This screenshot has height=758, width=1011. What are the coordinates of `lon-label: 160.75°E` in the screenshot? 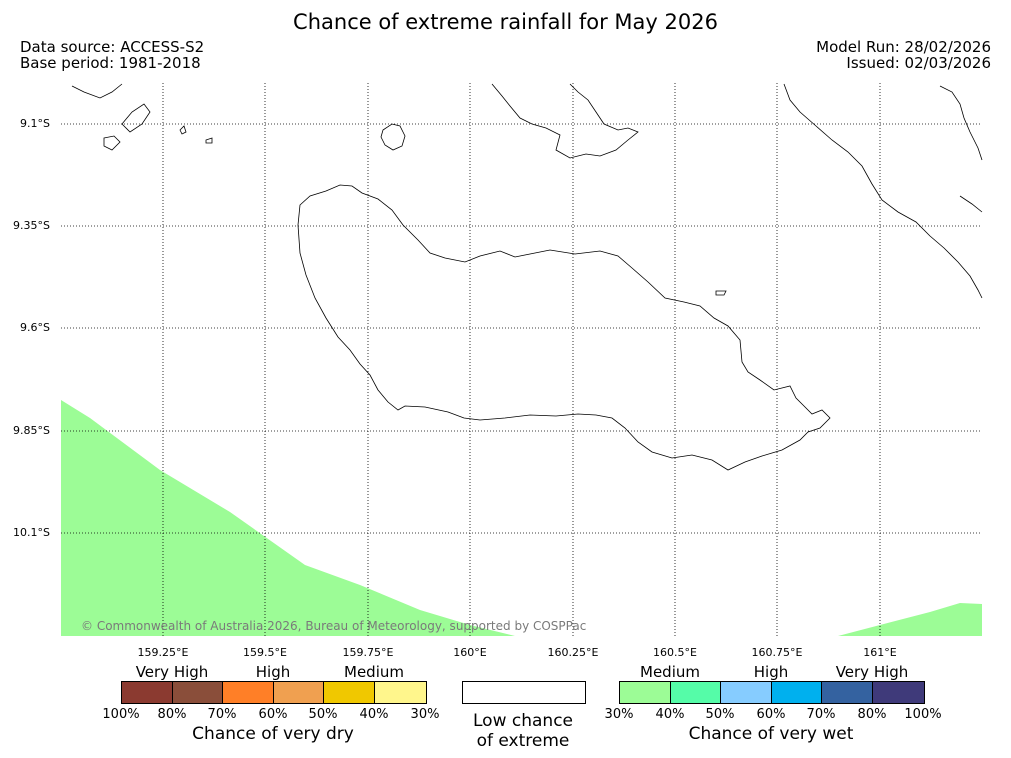 It's located at (777, 652).